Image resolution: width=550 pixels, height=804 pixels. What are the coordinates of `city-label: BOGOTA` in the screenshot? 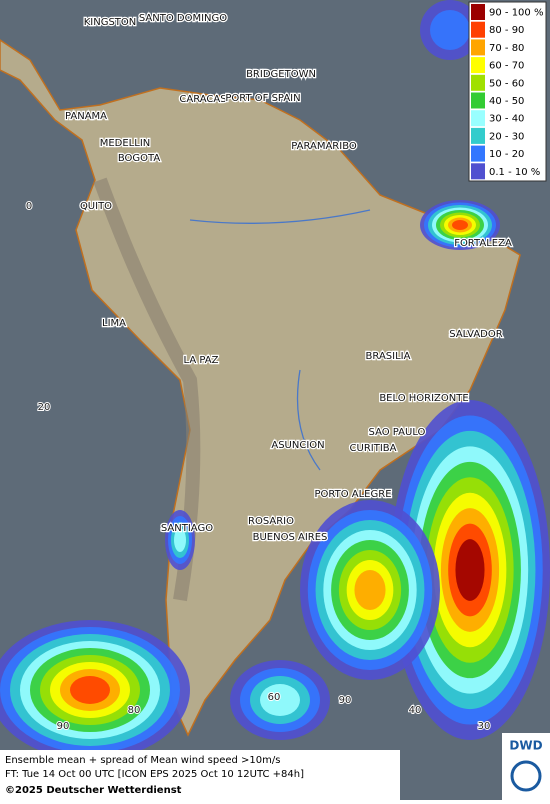 It's located at (139, 158).